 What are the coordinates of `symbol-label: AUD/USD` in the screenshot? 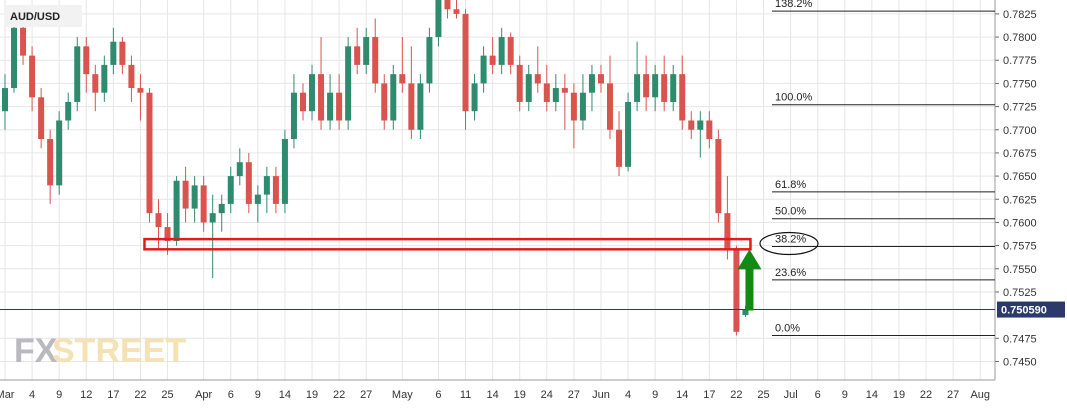 It's located at (35, 17).